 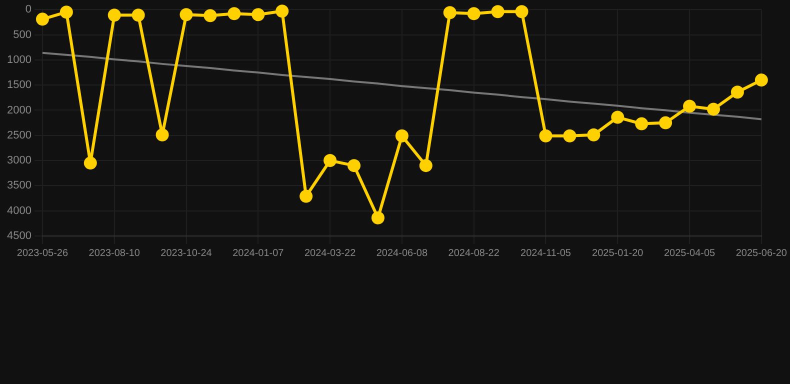 What do you see at coordinates (114, 253) in the screenshot?
I see `x-tick-label: 2023-08-10` at bounding box center [114, 253].